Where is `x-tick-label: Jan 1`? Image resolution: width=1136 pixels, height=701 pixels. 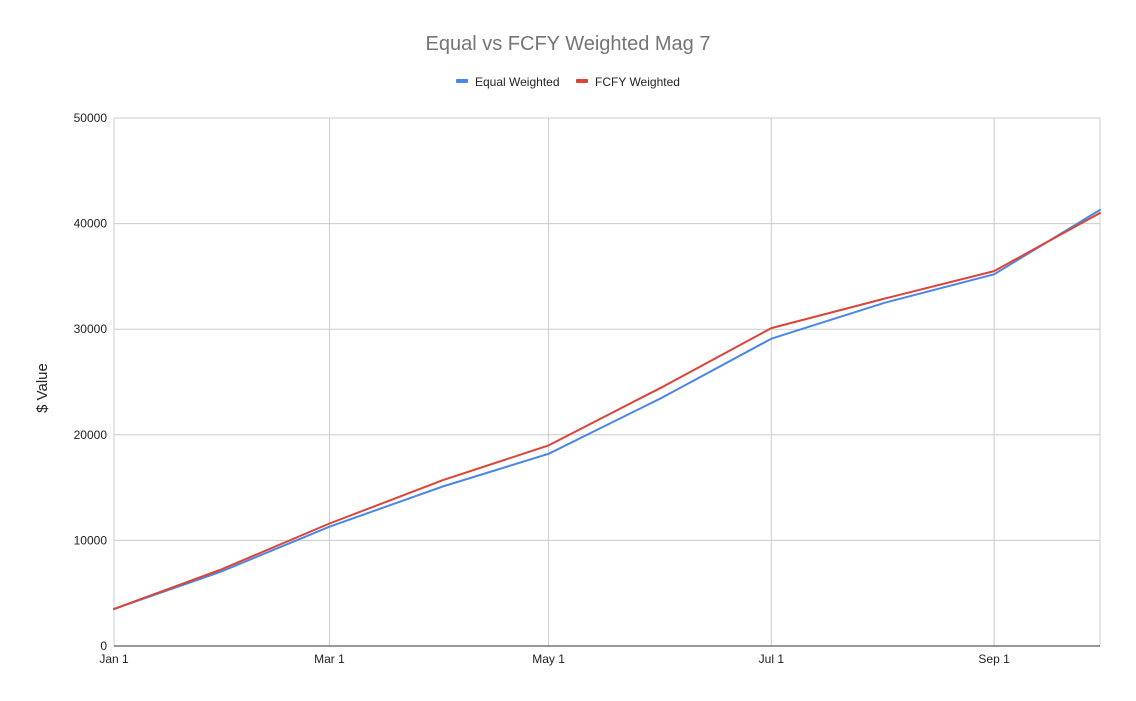 x-tick-label: Jan 1 is located at coordinates (114, 659).